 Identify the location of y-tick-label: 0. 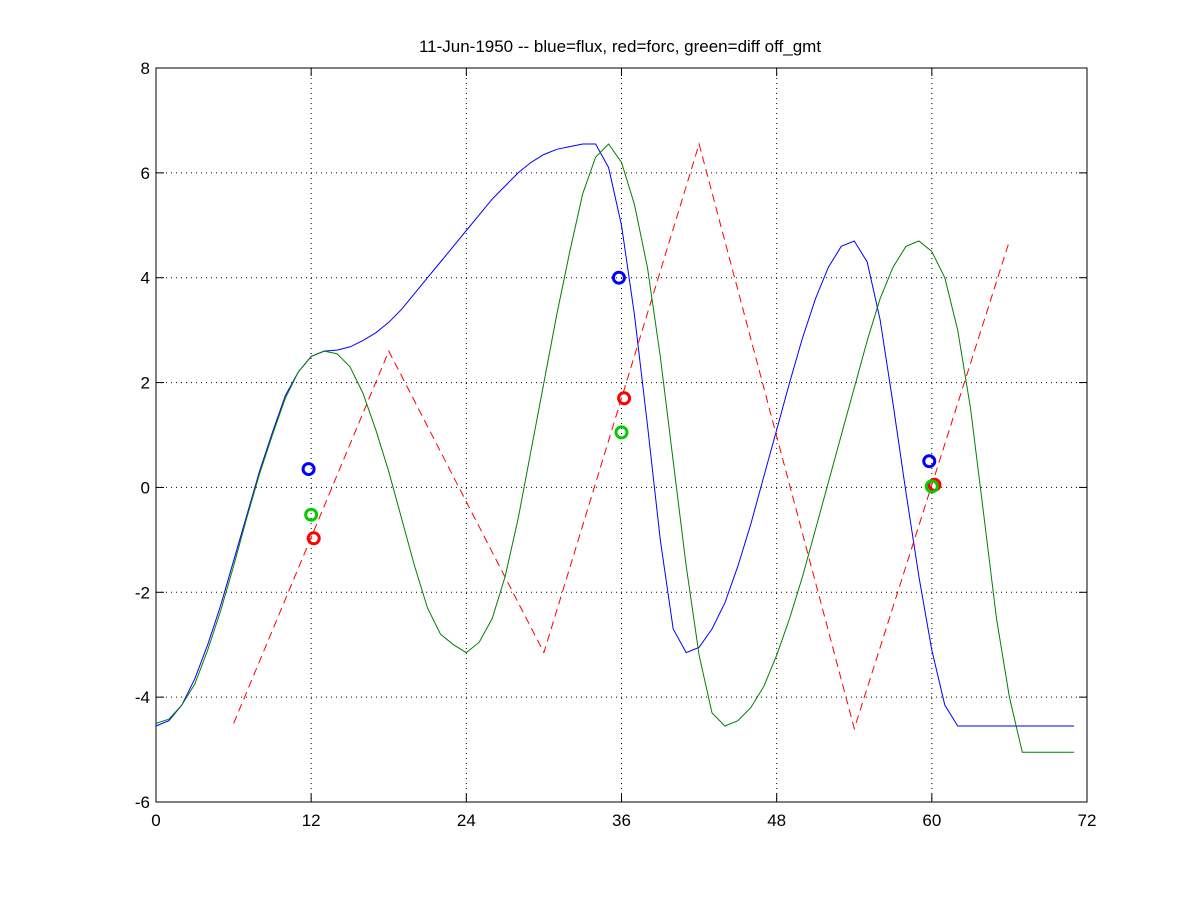
(145, 487).